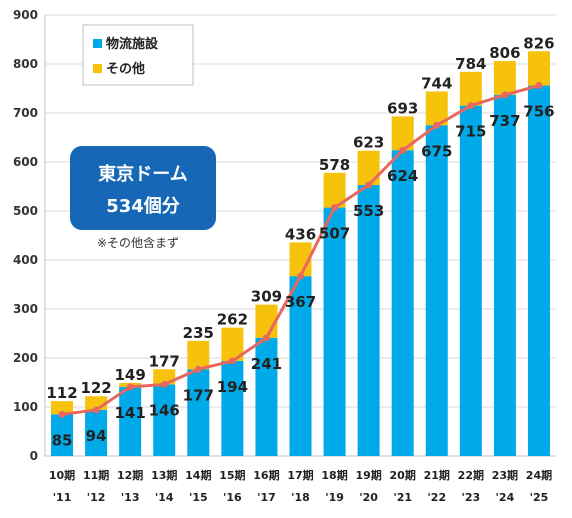 The width and height of the screenshot is (572, 518). Describe the element at coordinates (437, 475) in the screenshot. I see `x-label-period-11: 21期` at that location.